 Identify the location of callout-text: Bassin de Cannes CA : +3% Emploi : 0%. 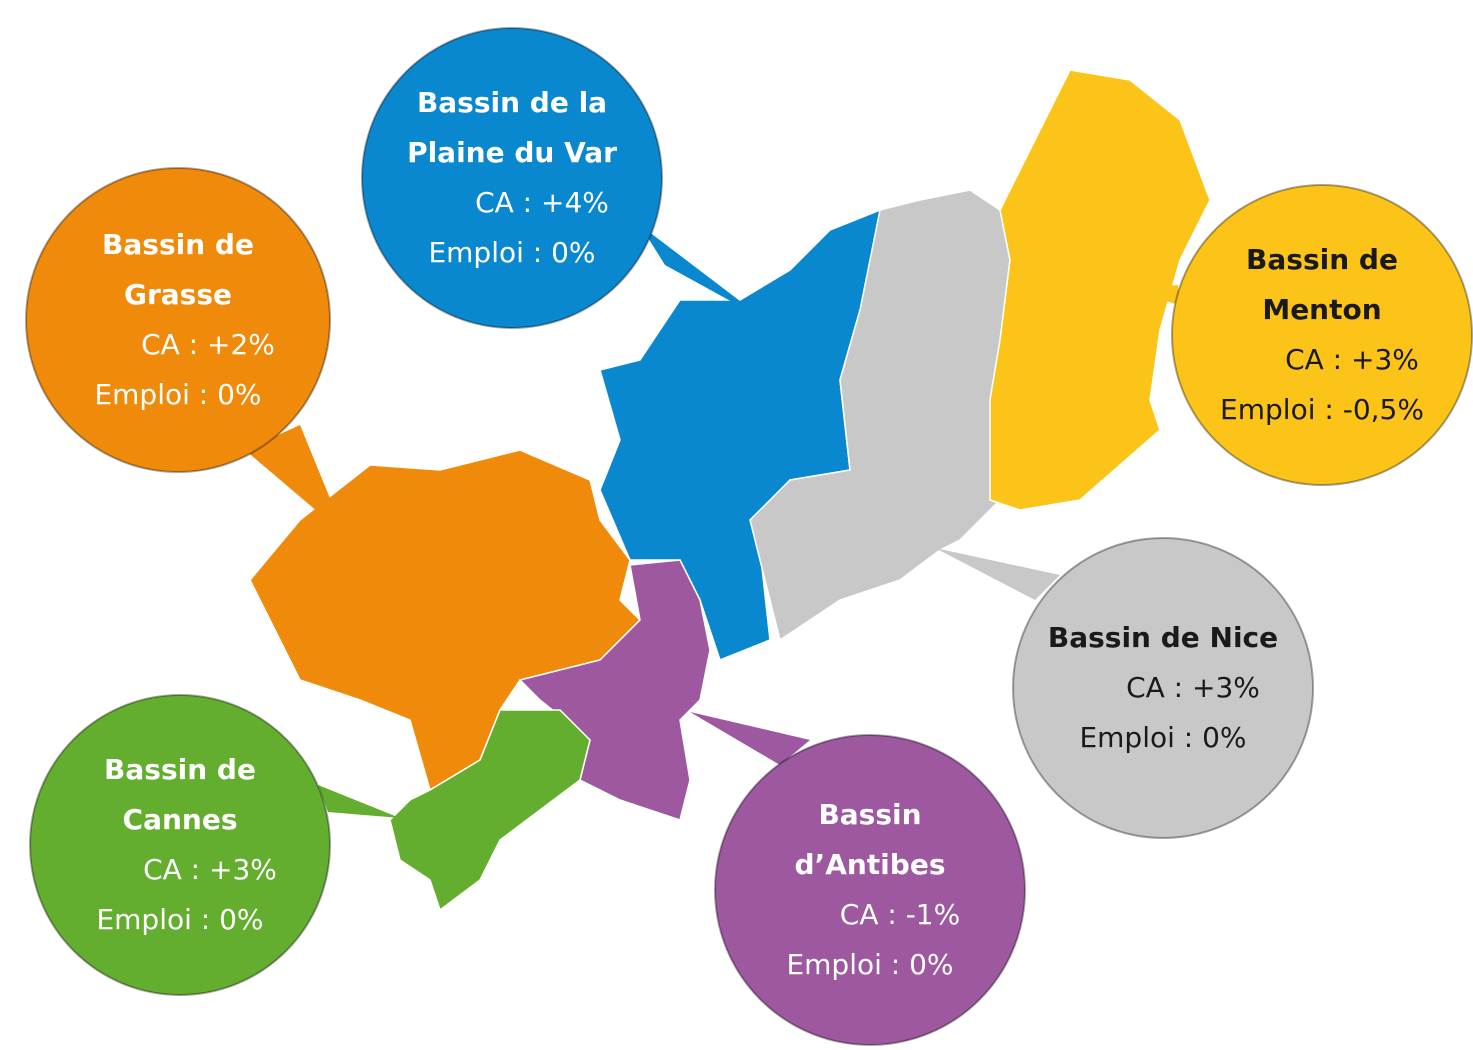
(180, 845).